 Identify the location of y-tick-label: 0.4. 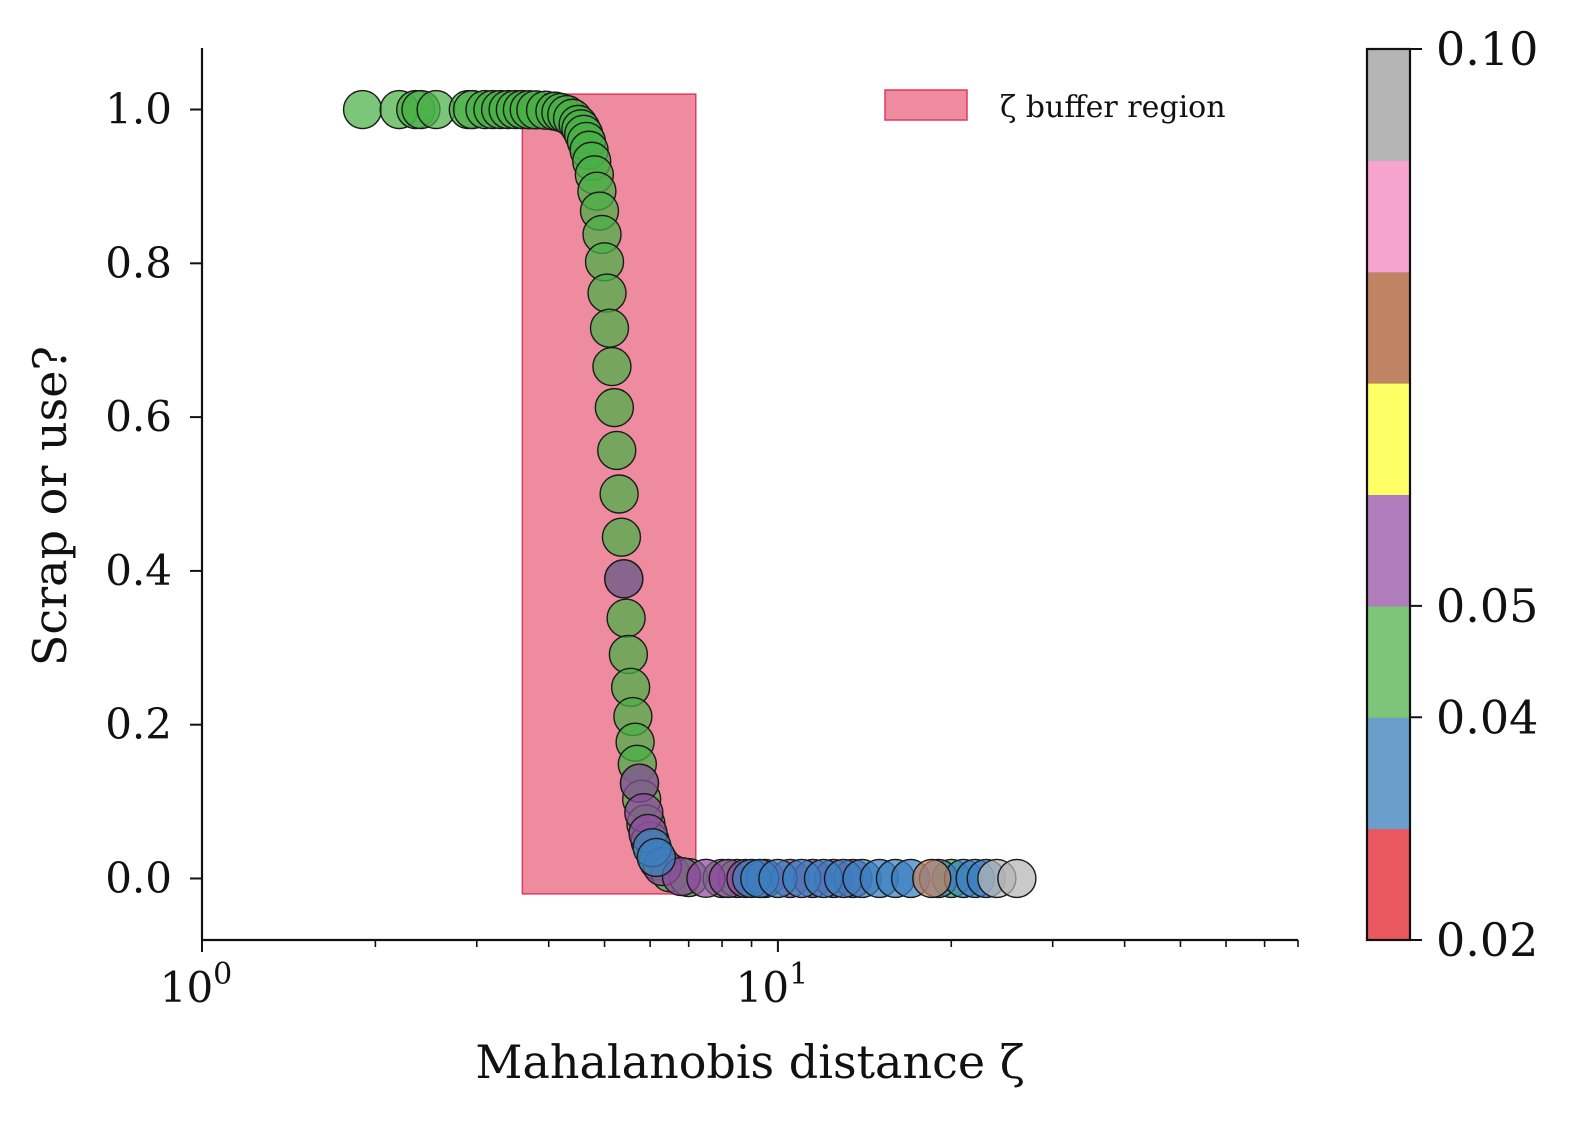
(138, 570).